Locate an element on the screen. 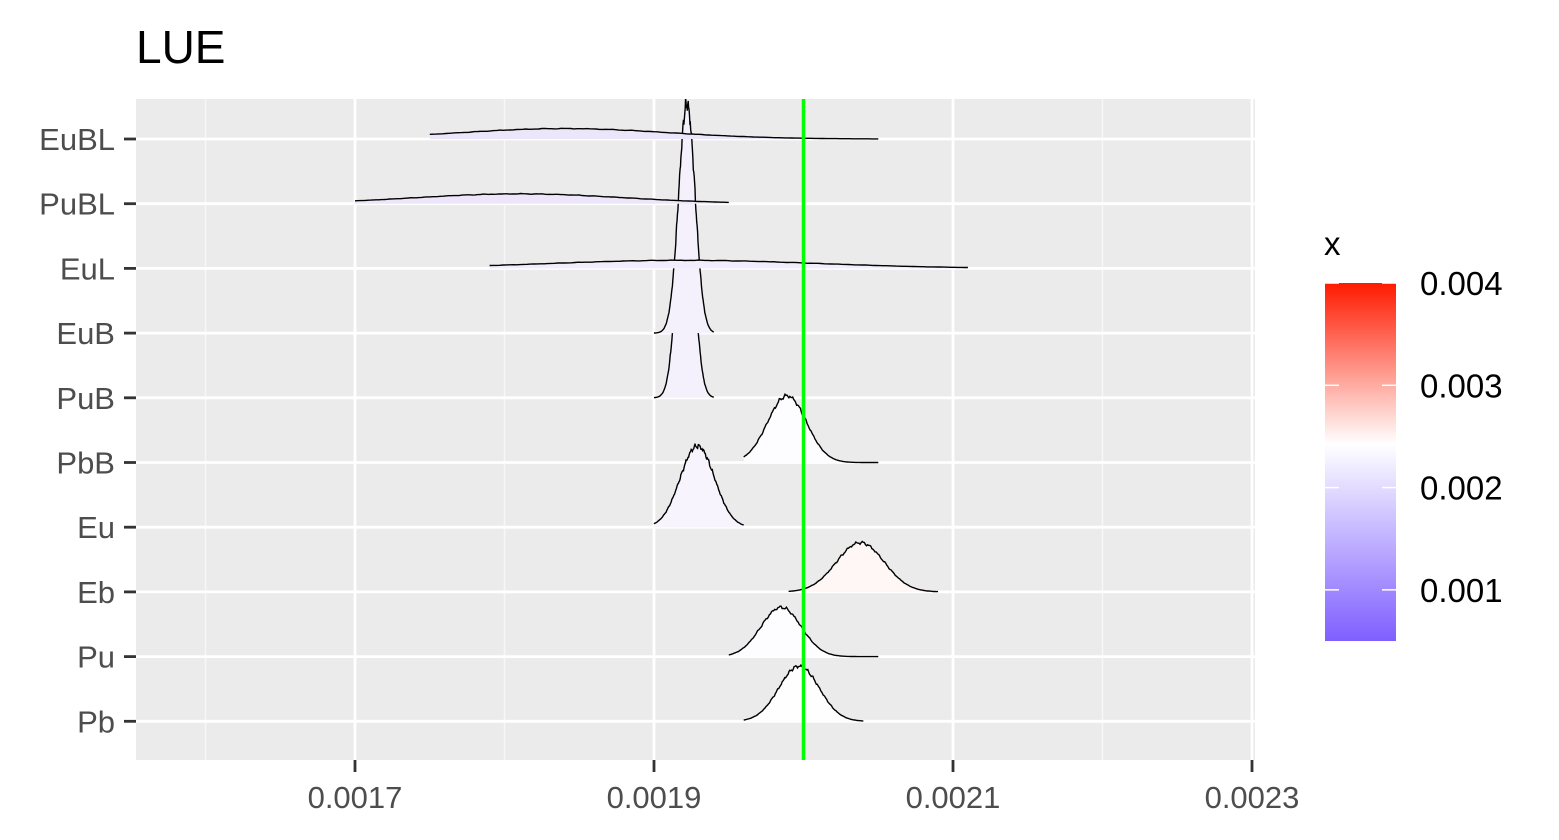  legend-ticks: 0.004 0.003 0.002 0.001 is located at coordinates (1414, 437).